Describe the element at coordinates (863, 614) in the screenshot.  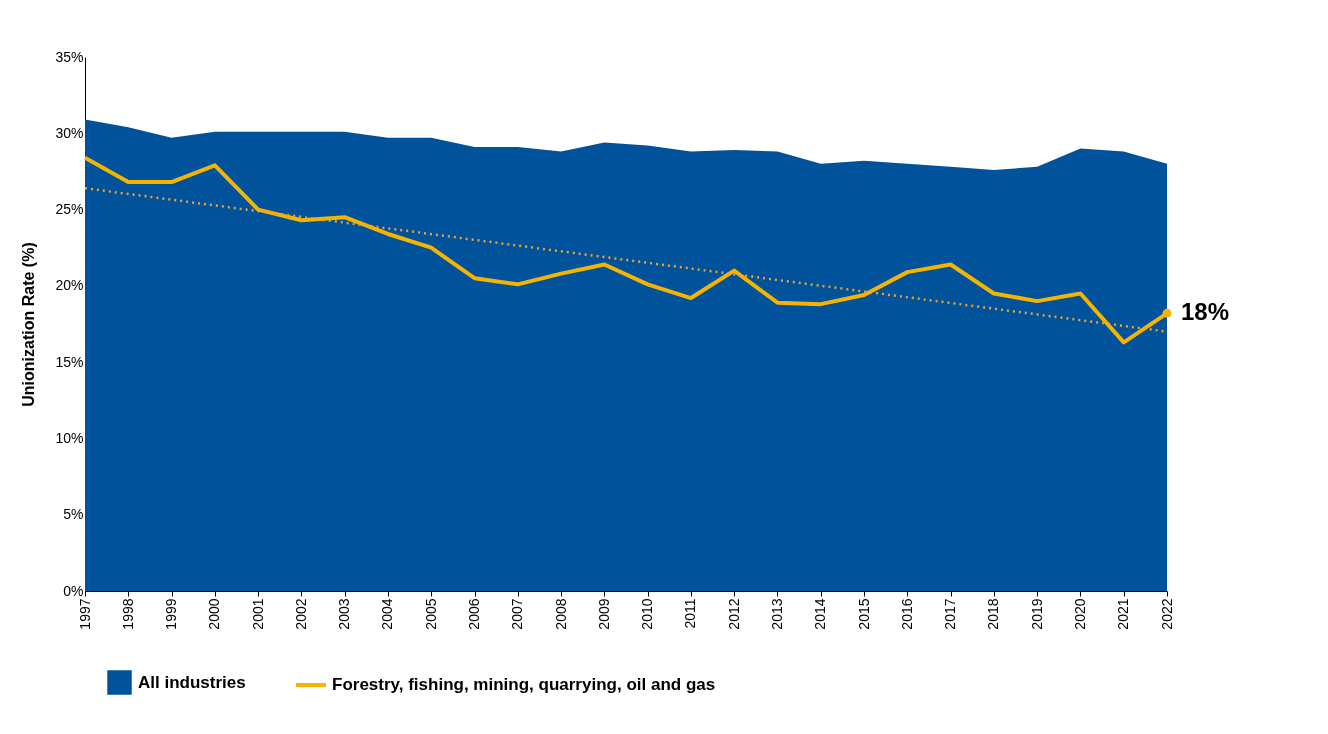
I see `x-tick-label: 2015` at that location.